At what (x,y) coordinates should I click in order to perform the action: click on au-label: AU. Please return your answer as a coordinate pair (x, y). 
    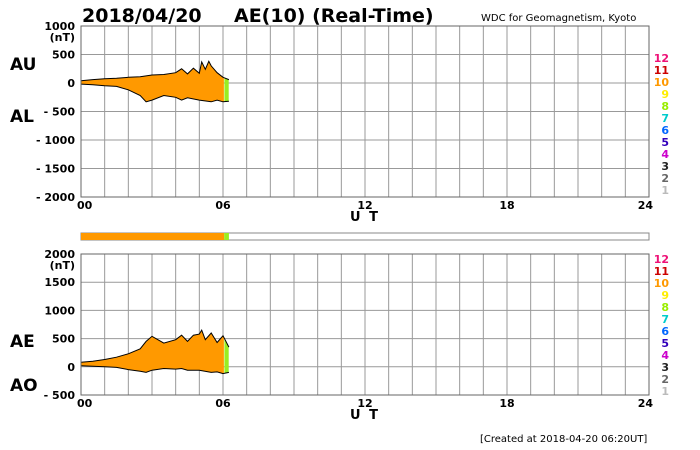
    Looking at the image, I should click on (23, 65).